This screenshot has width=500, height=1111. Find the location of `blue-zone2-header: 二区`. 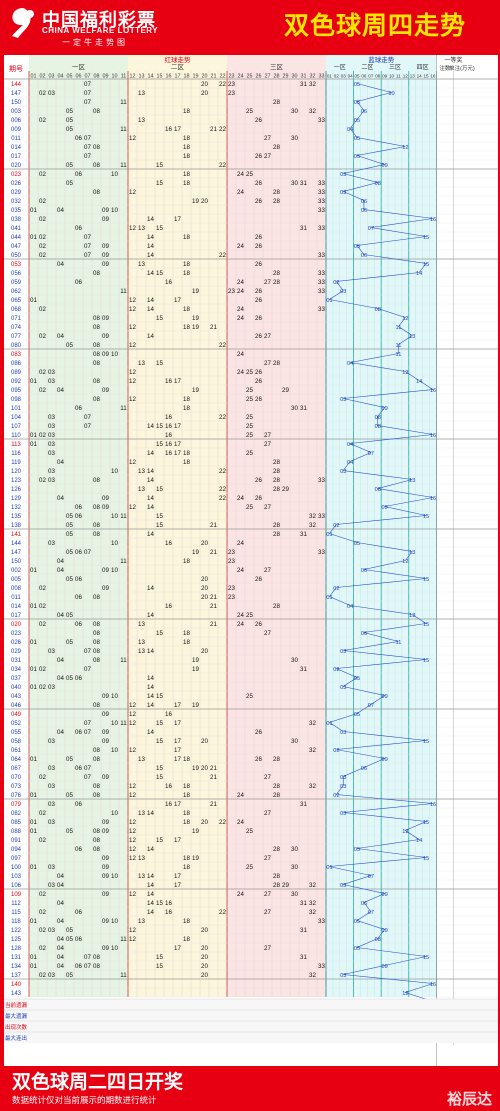

blue-zone2-header: 二区 is located at coordinates (367, 67).